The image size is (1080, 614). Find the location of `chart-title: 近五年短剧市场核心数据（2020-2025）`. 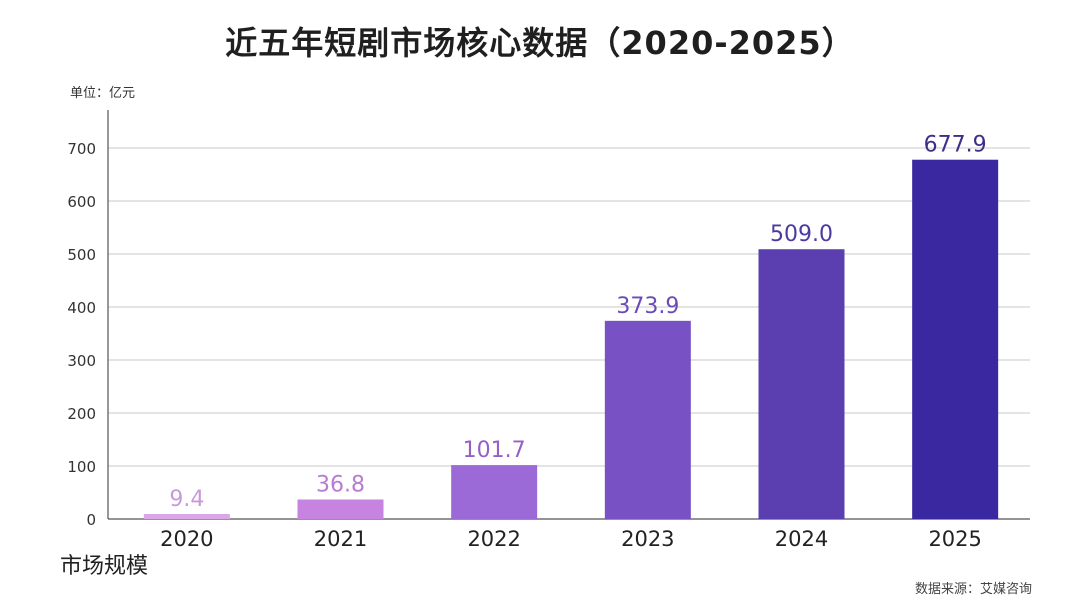

chart-title: 近五年短剧市场核心数据（2020-2025） is located at coordinates (540, 43).